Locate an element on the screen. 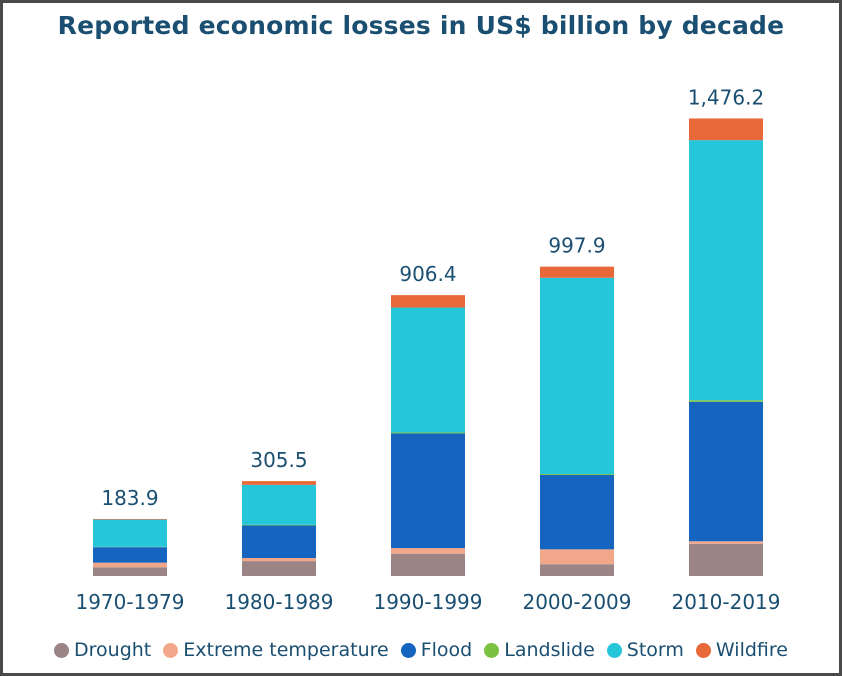 Image resolution: width=842 pixels, height=676 pixels. bar-segment-flood-1990-1999 is located at coordinates (428, 491).